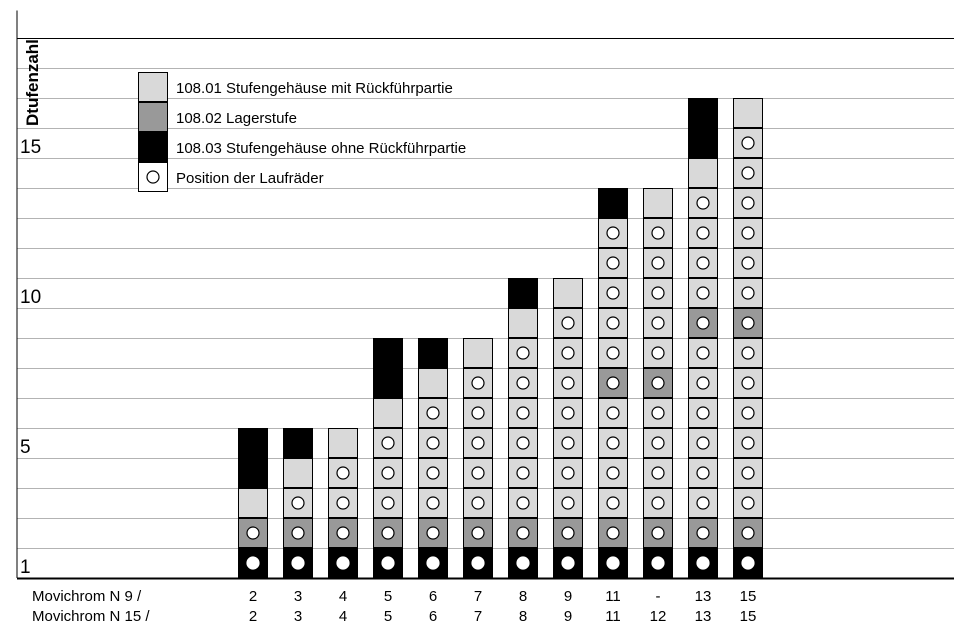  What do you see at coordinates (613, 596) in the screenshot?
I see `column-label-n9: 11` at bounding box center [613, 596].